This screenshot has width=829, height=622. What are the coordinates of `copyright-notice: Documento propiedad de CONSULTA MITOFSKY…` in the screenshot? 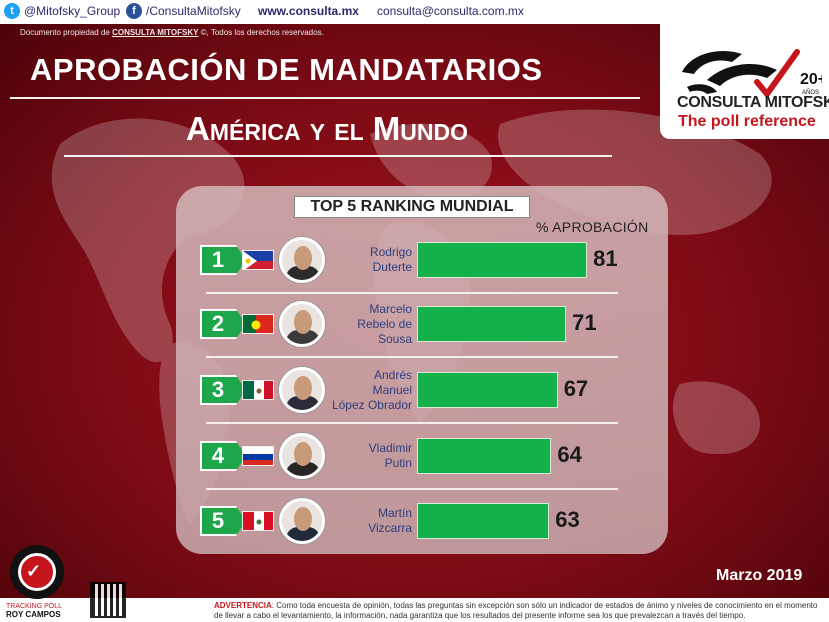 It's located at (172, 32).